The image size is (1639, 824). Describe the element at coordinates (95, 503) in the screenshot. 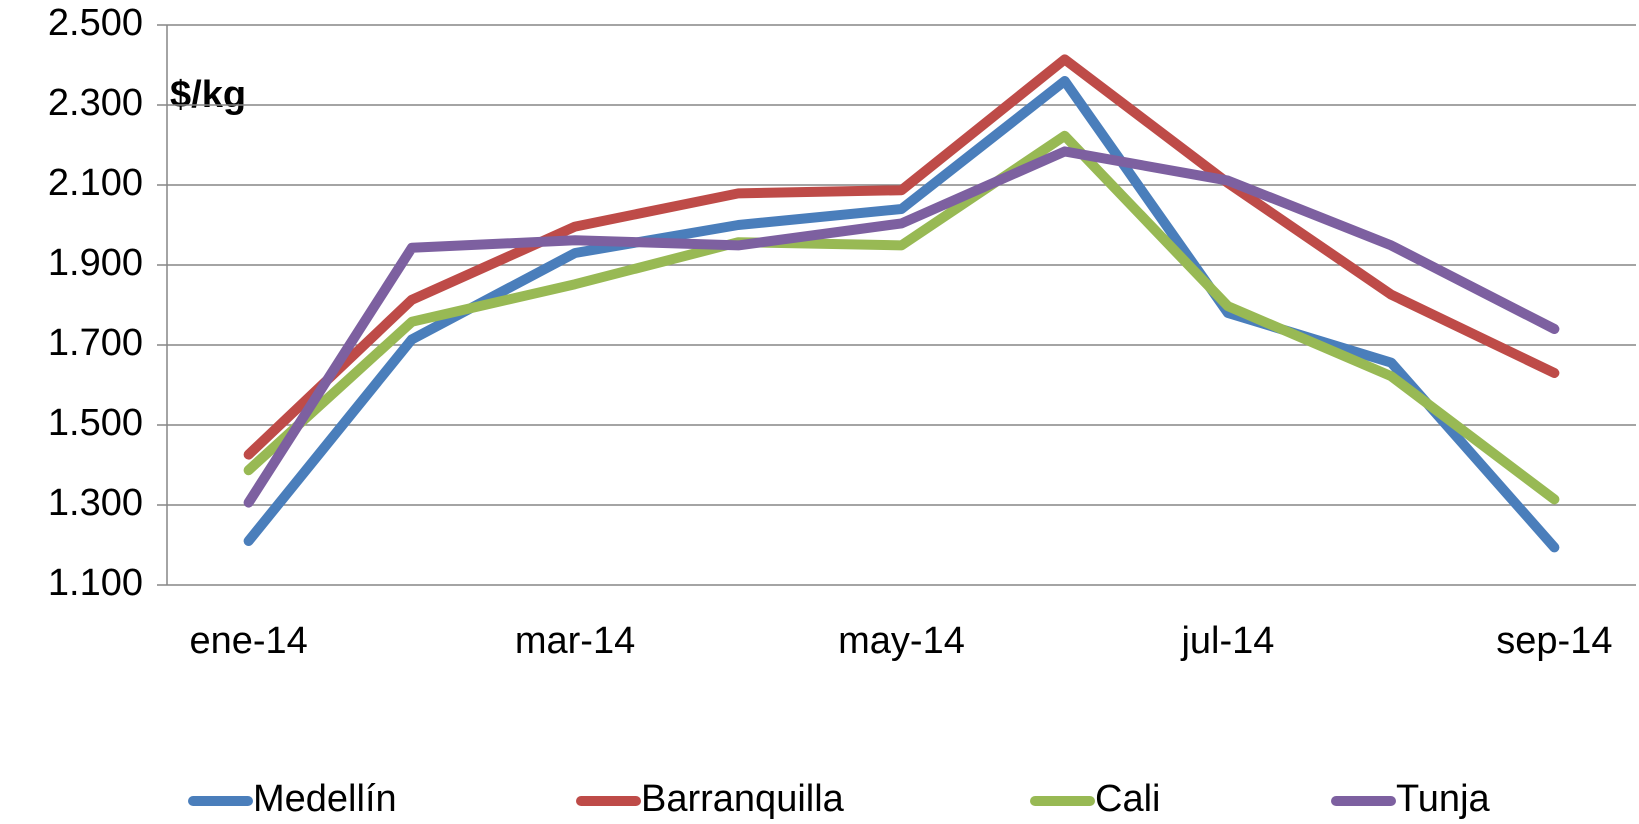

I see `y-tick-label: 1.300` at that location.